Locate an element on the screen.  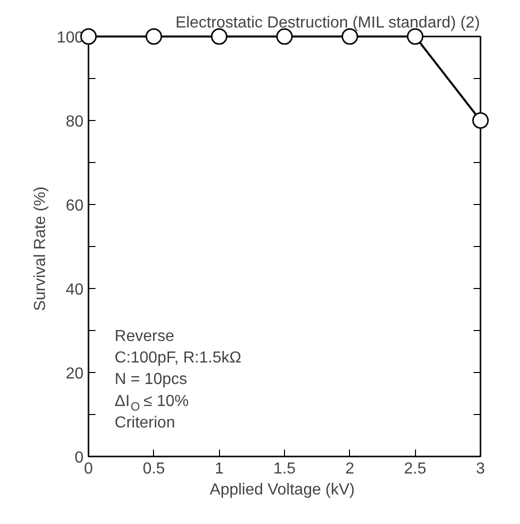
x-axis-title: Applied Voltage (kV) is located at coordinates (282, 490).